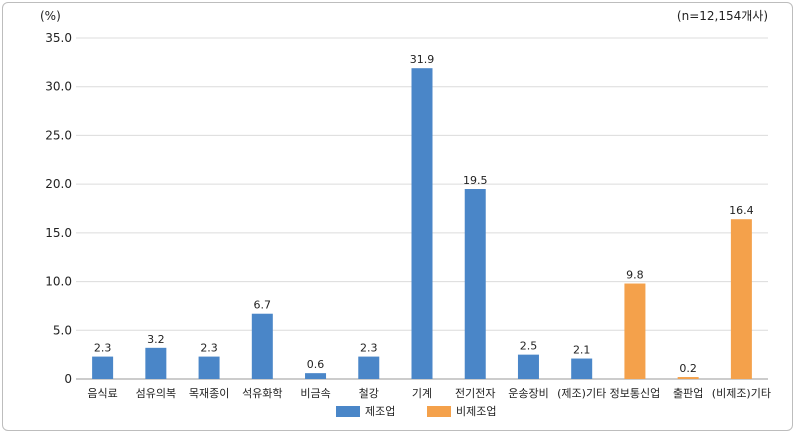 This screenshot has height=433, width=795. What do you see at coordinates (58, 282) in the screenshot?
I see `y-tick-label: 10.0` at bounding box center [58, 282].